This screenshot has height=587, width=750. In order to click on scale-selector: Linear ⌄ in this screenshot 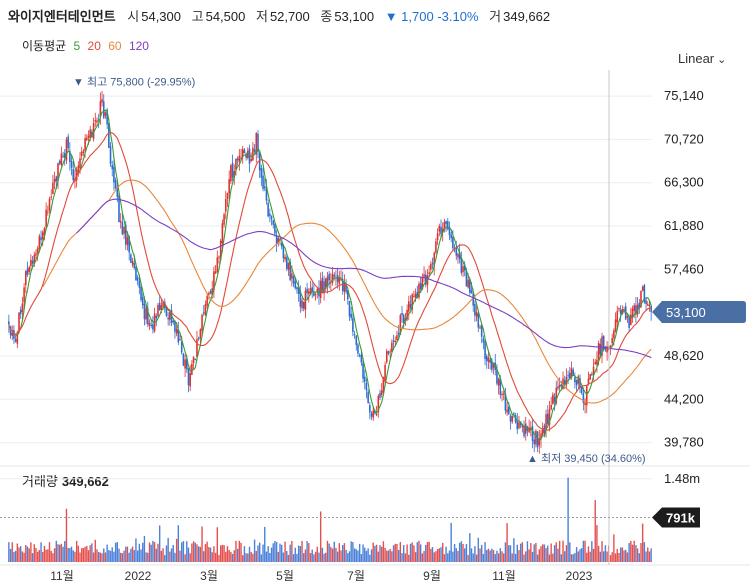, I will do `click(702, 58)`.